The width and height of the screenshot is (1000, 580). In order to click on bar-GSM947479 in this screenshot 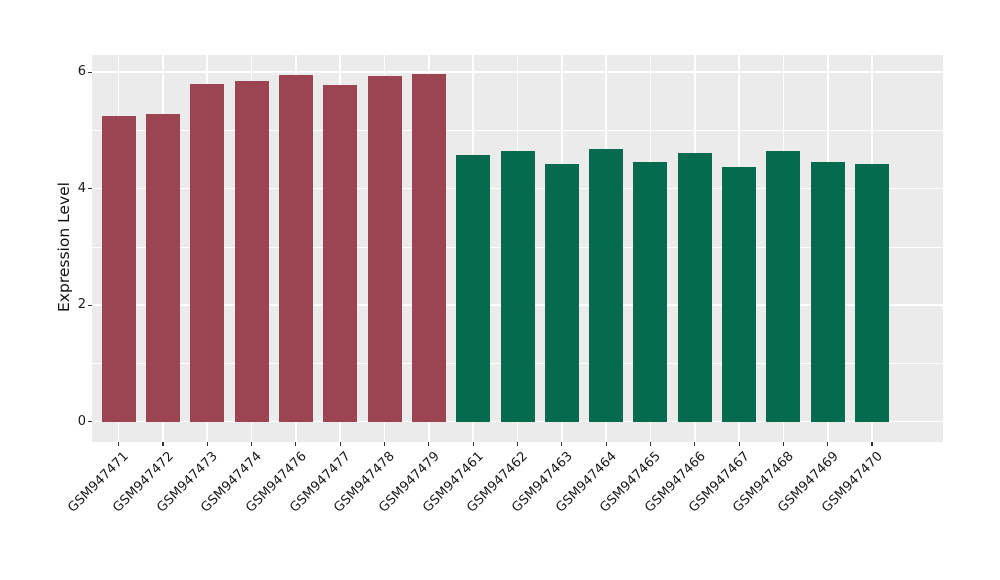, I will do `click(428, 247)`.